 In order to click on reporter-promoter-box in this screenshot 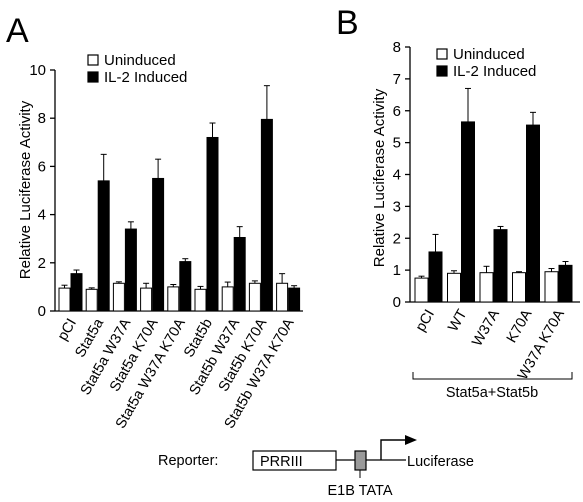, I will do `click(294, 460)`.